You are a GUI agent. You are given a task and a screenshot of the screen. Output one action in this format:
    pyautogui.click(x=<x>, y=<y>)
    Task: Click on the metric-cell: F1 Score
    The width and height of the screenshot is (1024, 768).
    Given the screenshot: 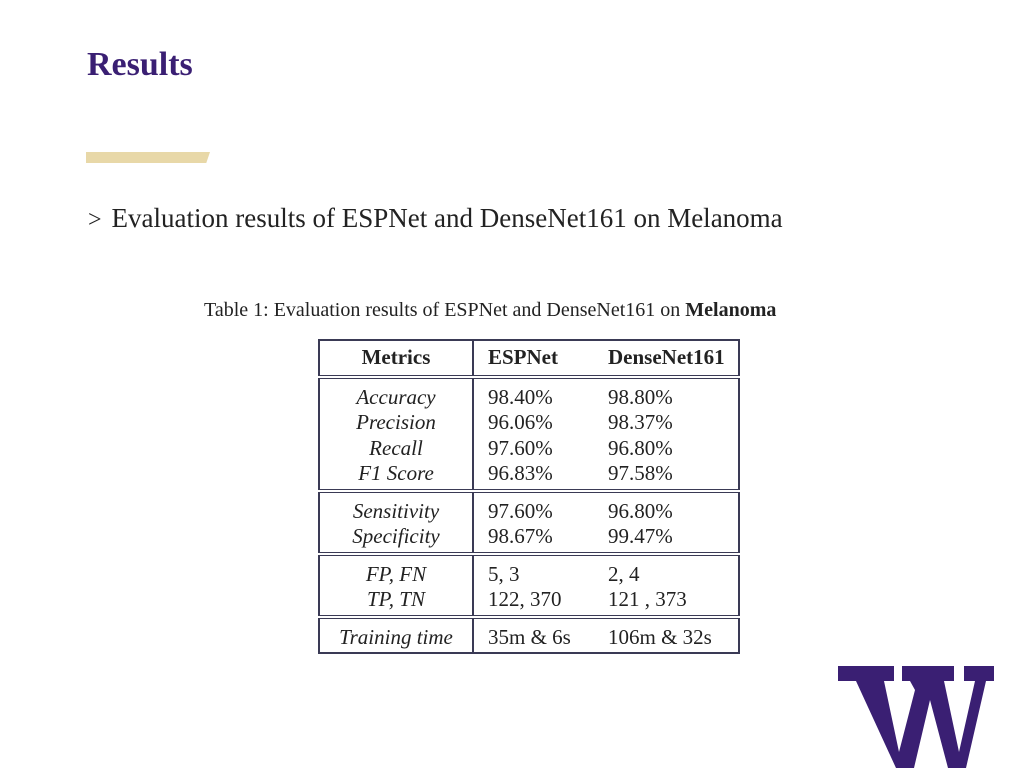 What is the action you would take?
    pyautogui.click(x=396, y=476)
    